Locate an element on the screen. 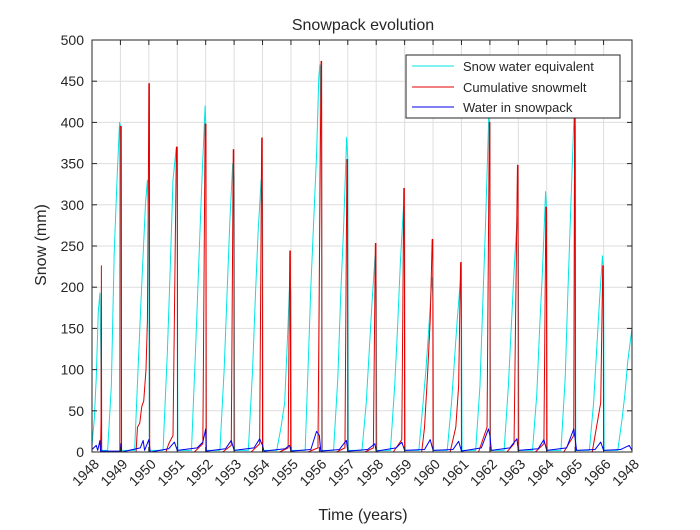  y-tick-label: 50 is located at coordinates (76, 411).